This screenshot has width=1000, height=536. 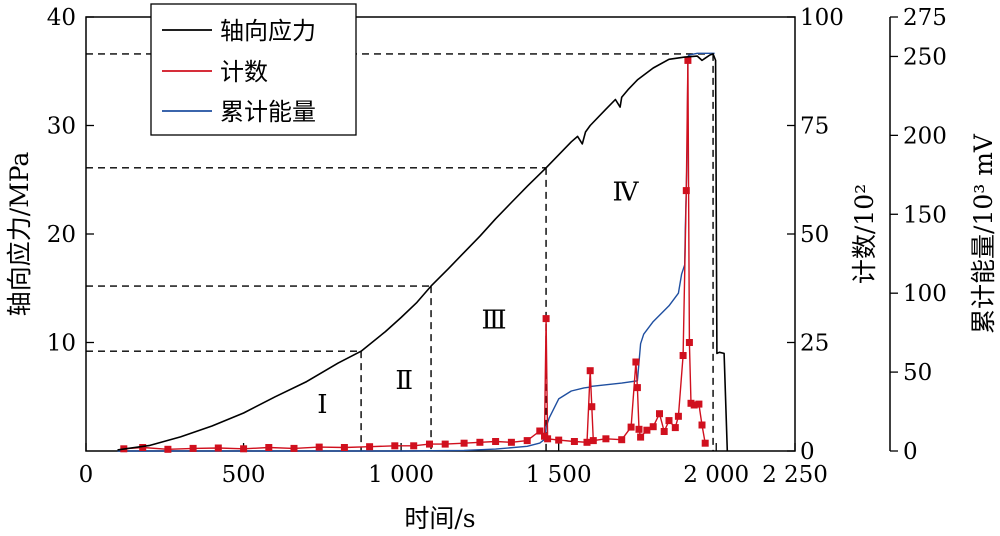 I want to click on y-right1-tick-label: 100, so click(x=822, y=18).